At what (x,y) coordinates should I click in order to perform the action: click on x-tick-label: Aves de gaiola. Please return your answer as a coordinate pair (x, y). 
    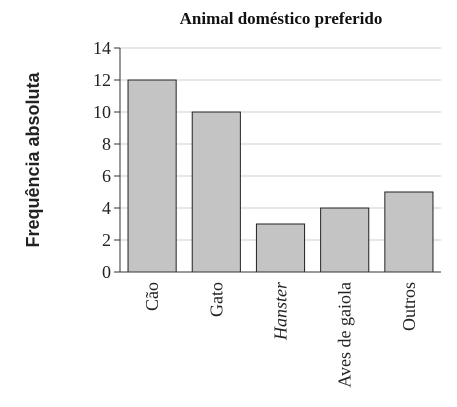
    Looking at the image, I should click on (345, 335).